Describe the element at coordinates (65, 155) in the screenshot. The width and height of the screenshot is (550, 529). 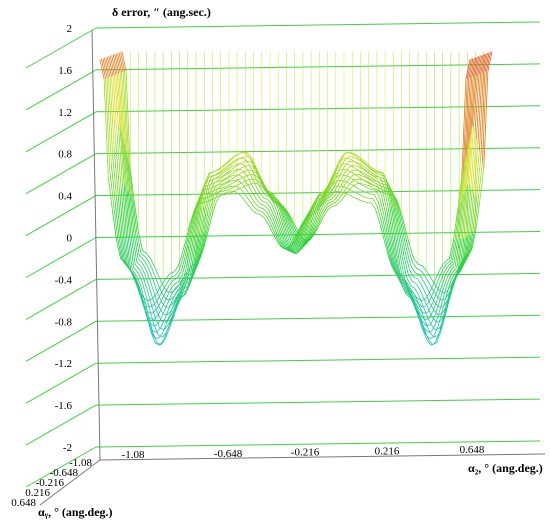
I see `z-tick-label: 0.8` at that location.